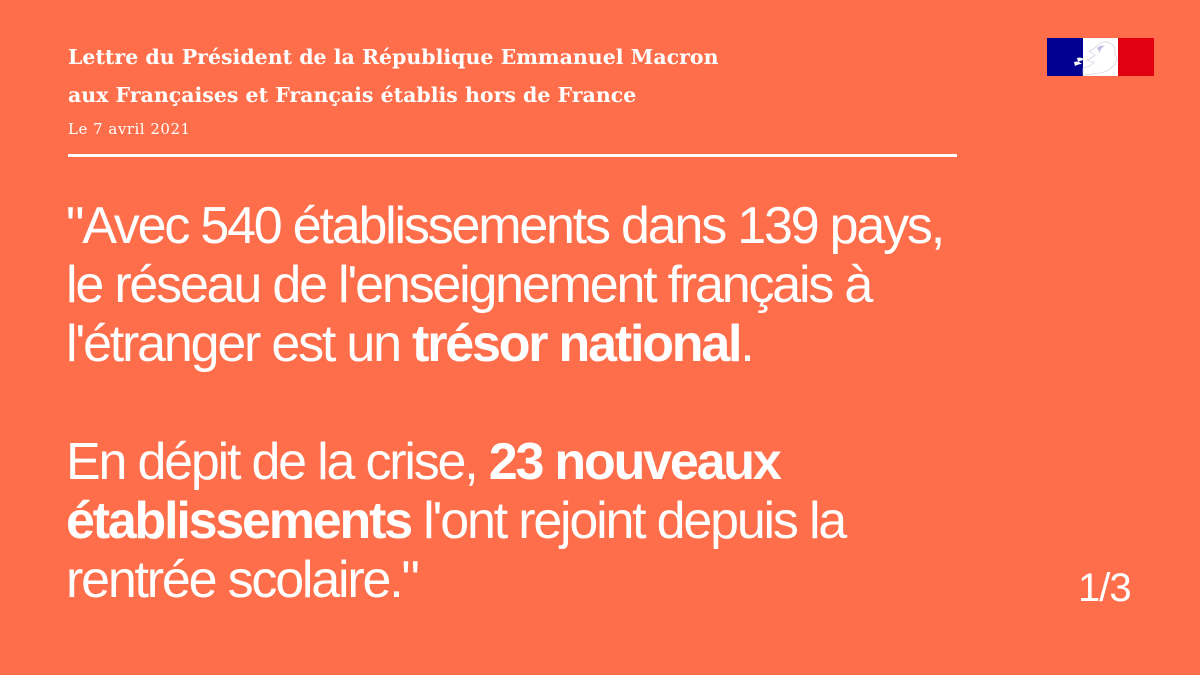 This screenshot has height=675, width=1200. I want to click on quote-line: établissements l'ont rejoint depuis la, so click(566, 521).